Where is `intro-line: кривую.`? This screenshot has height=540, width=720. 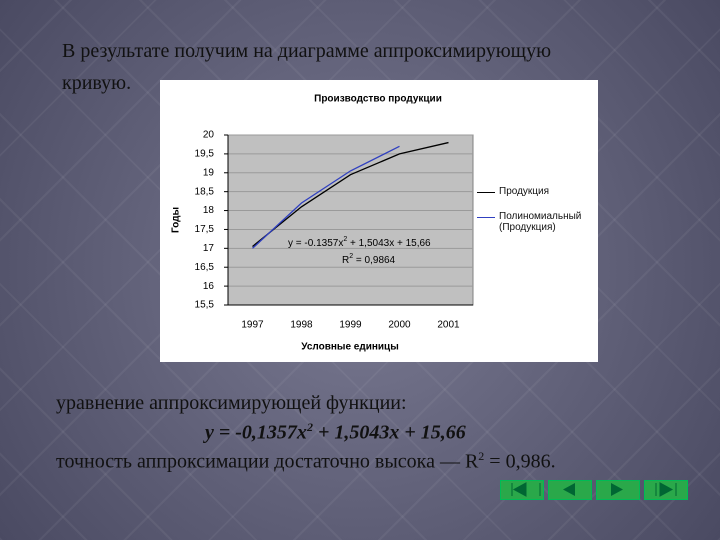 intro-line: кривую. is located at coordinates (97, 83).